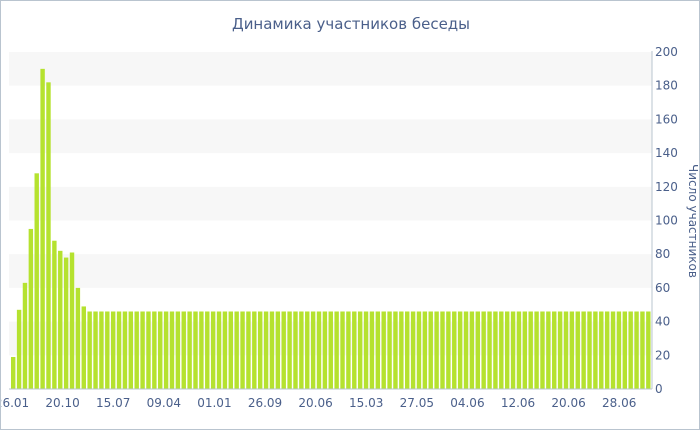  I want to click on y-tick-label: 60, so click(662, 288).